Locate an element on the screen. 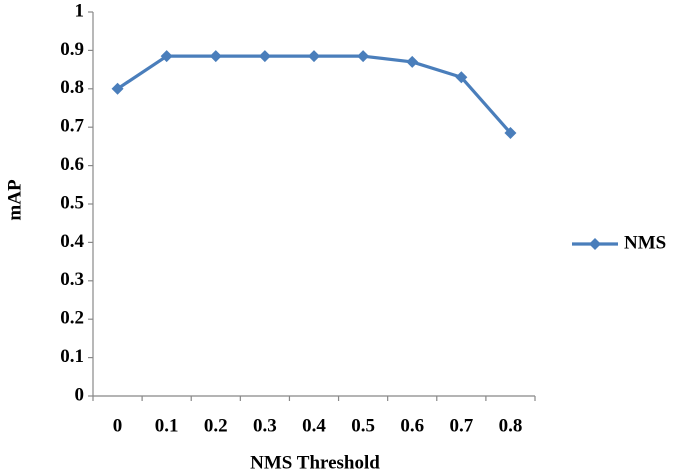  line is located at coordinates (314, 94).